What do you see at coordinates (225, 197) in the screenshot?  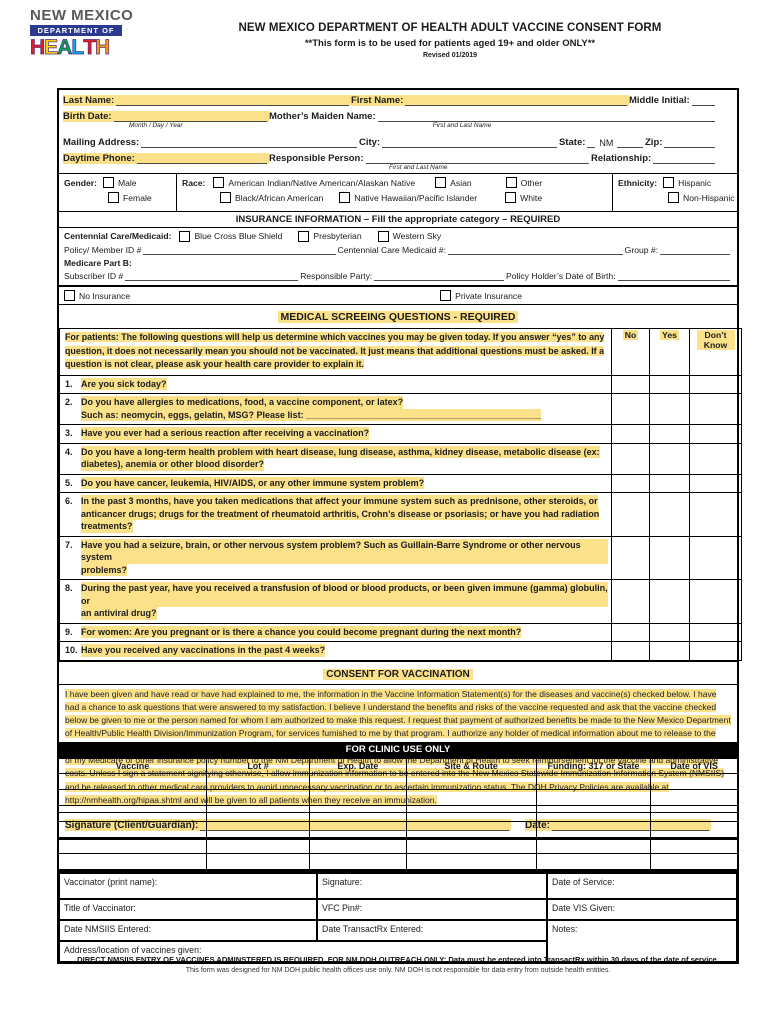 I see `checkbox-race-black` at bounding box center [225, 197].